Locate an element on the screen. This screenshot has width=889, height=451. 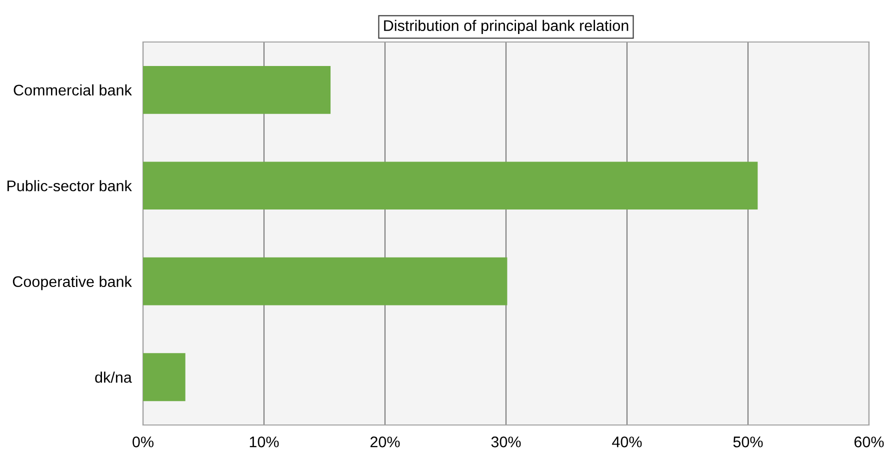
x-tick-label: 40% is located at coordinates (627, 442).